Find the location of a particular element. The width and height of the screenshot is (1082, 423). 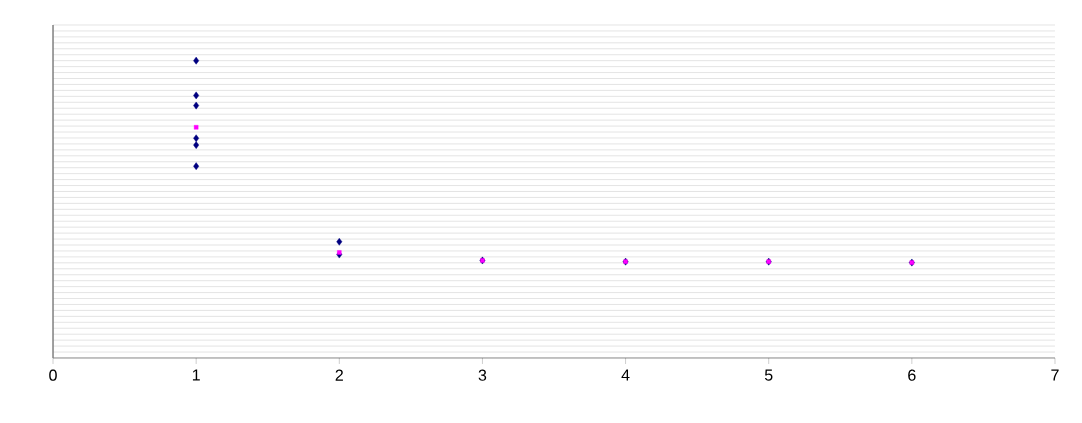

x-tick-label: 5 is located at coordinates (768, 375).